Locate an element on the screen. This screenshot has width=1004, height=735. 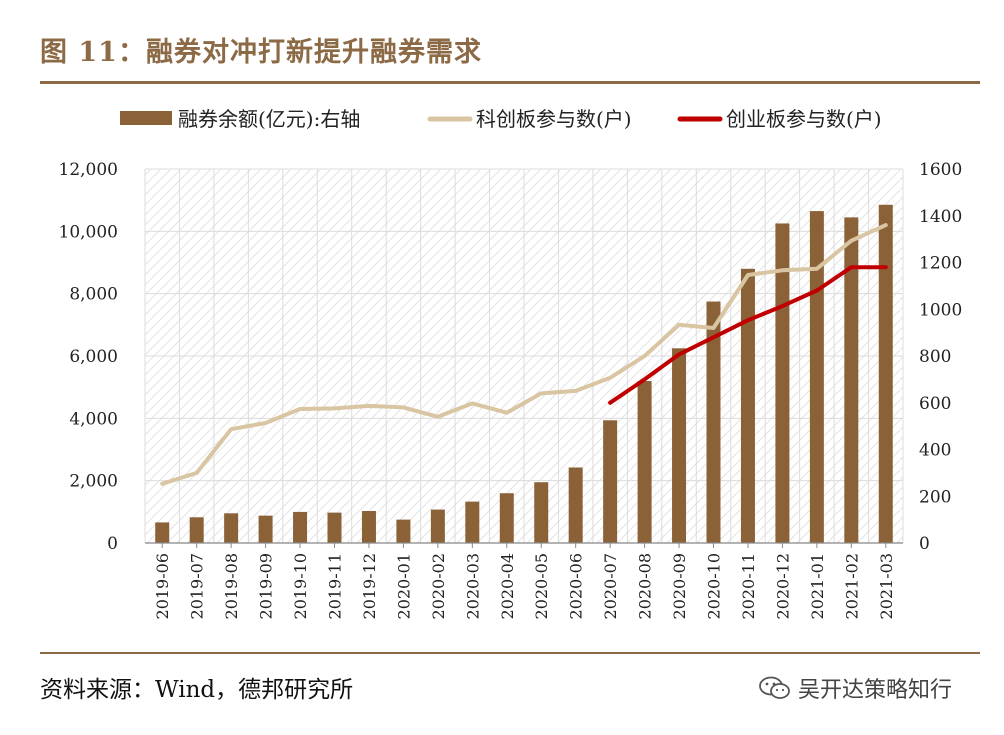
brand-name: 吴开达策略知行 is located at coordinates (875, 690).